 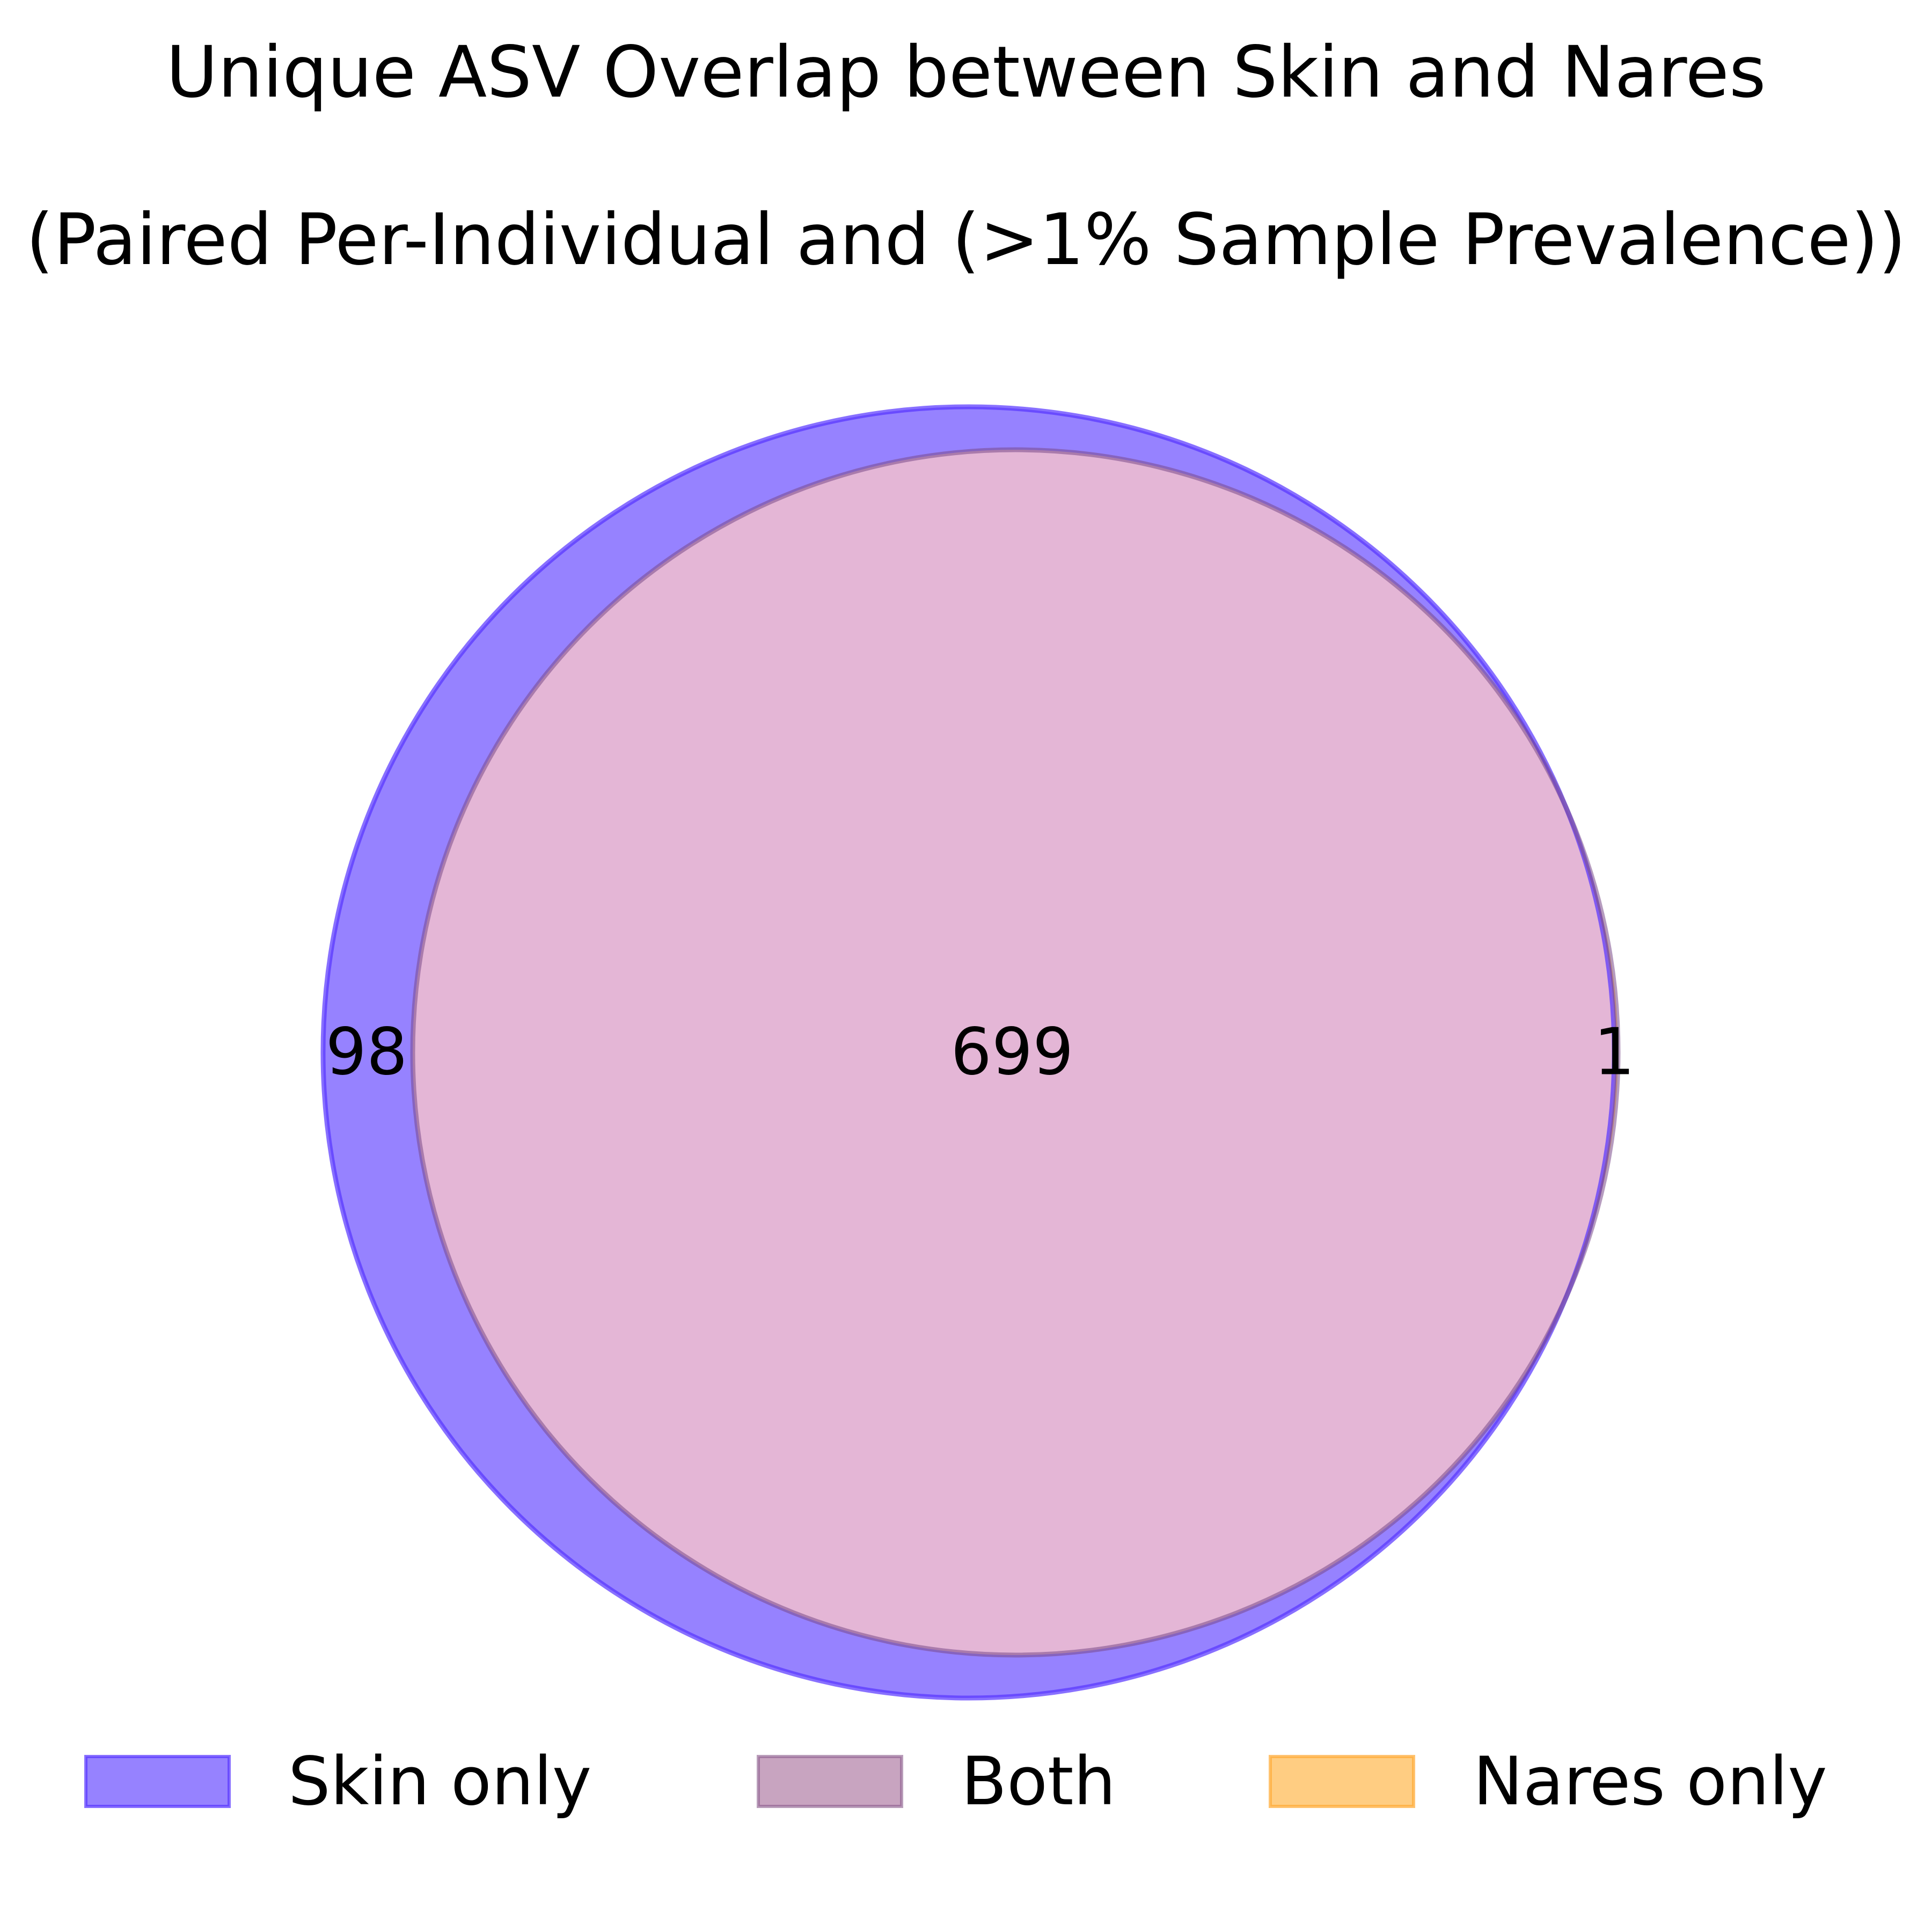 What do you see at coordinates (830, 1781) in the screenshot?
I see `legend-swatch-both` at bounding box center [830, 1781].